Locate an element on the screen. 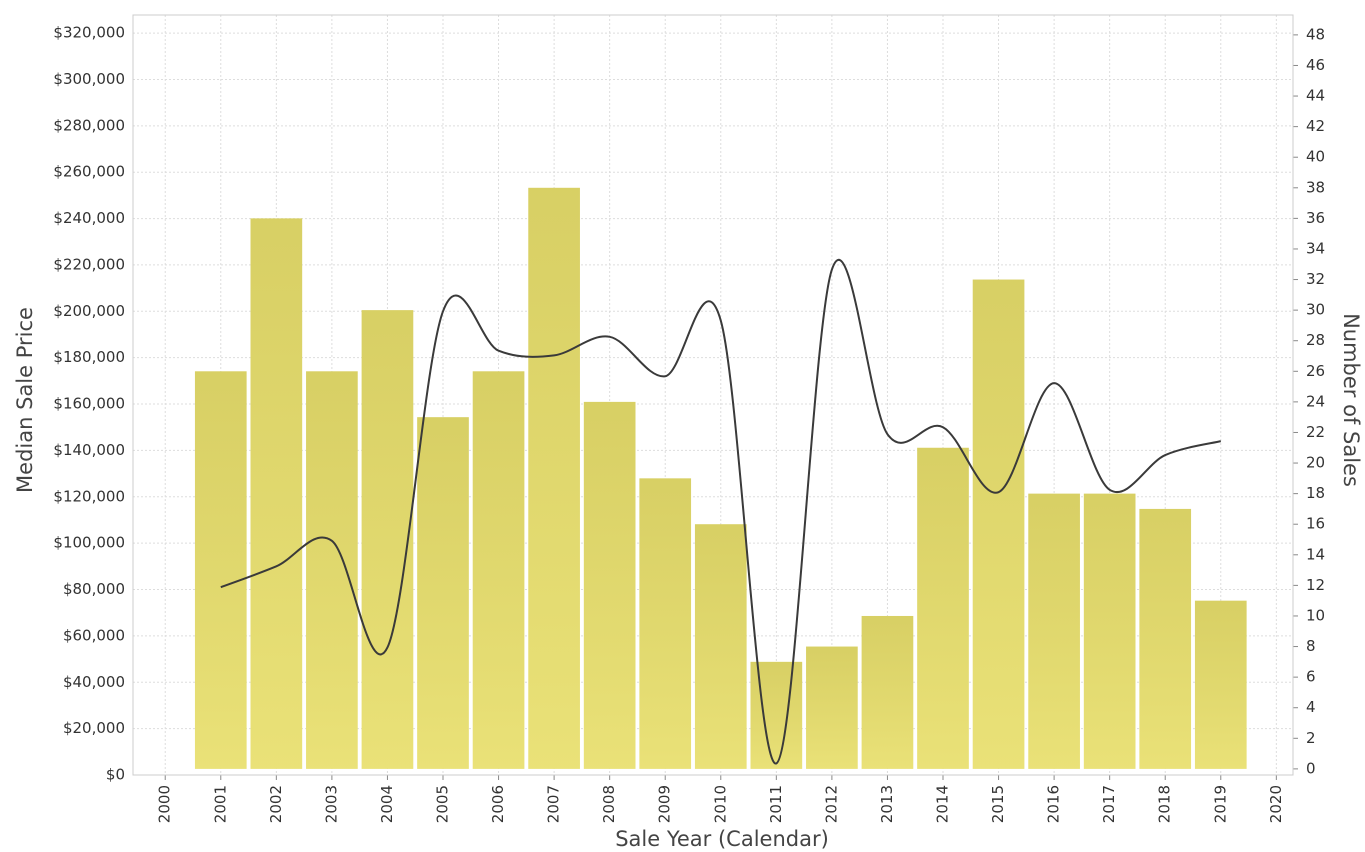 The height and width of the screenshot is (852, 1365). y-tick-label: $60,000 is located at coordinates (94, 635).